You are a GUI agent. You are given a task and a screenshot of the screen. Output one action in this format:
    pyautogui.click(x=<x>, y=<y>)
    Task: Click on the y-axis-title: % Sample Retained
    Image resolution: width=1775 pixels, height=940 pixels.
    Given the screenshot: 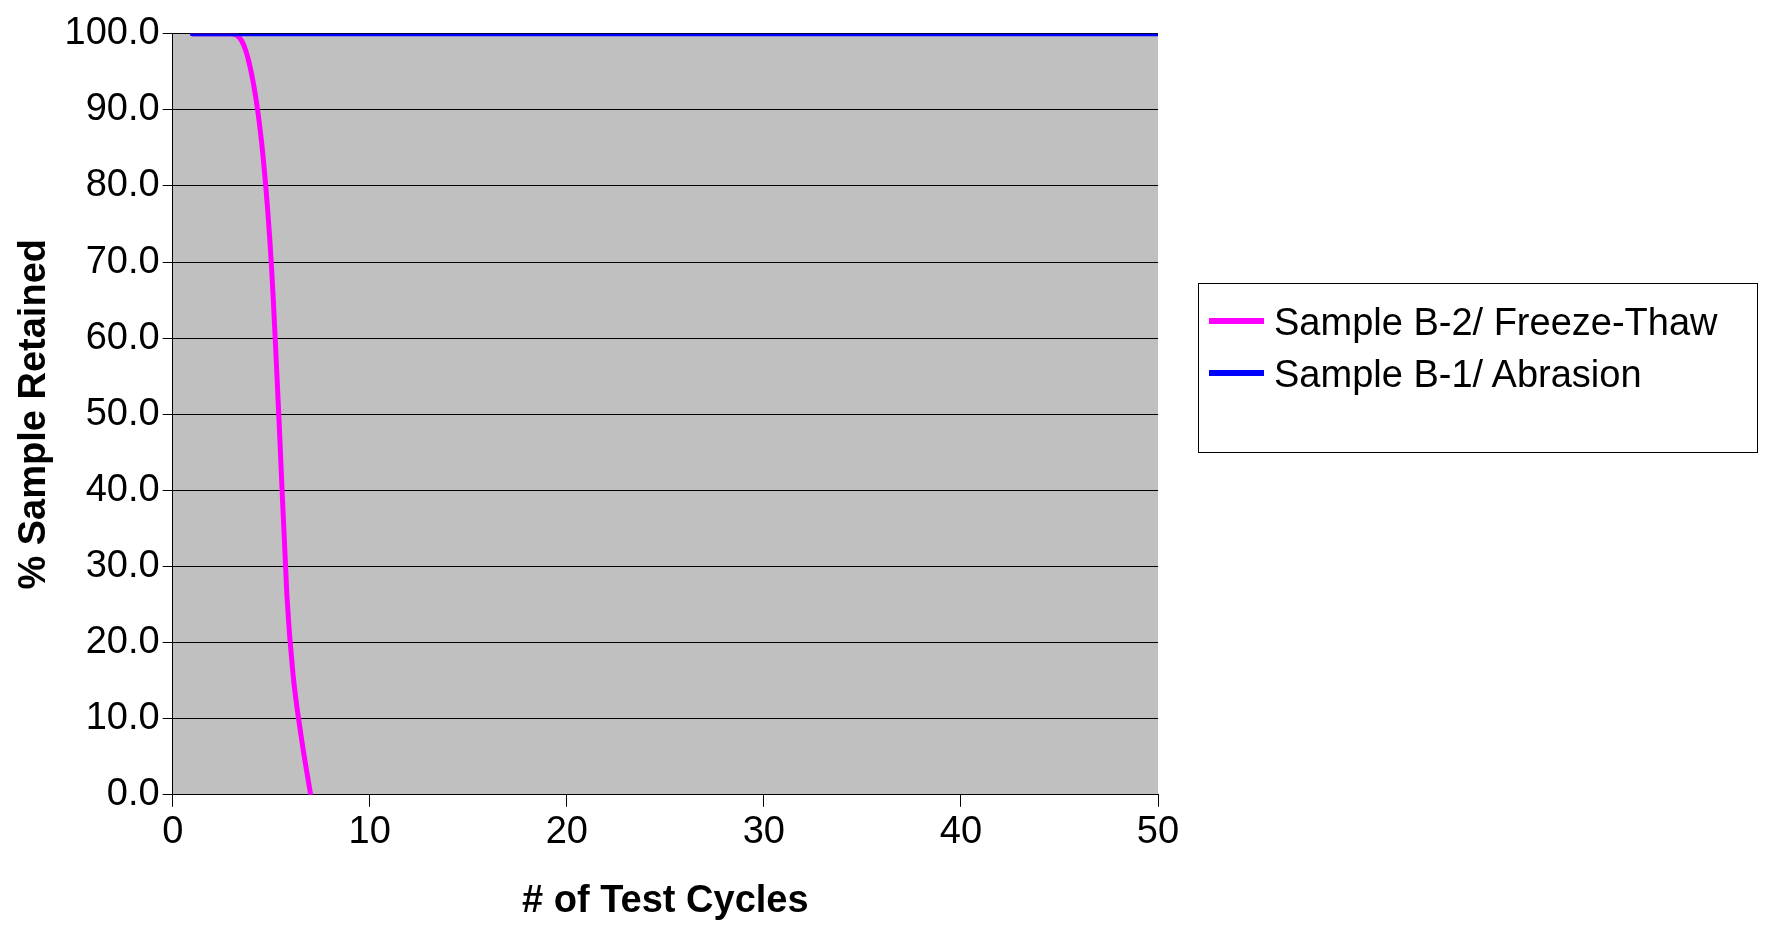 What is the action you would take?
    pyautogui.click(x=32, y=414)
    